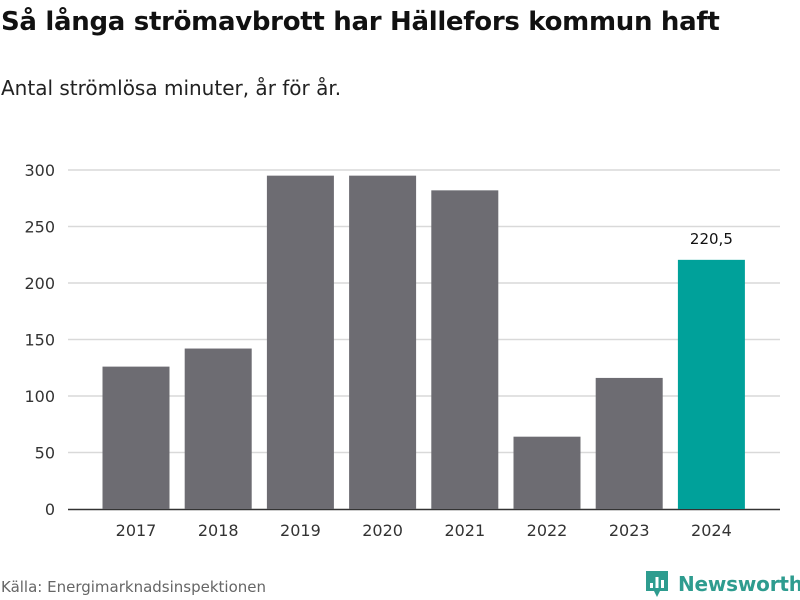  Describe the element at coordinates (171, 88) in the screenshot. I see `chart-subtitle: Antal strömlösa minuter, år för år.` at that location.